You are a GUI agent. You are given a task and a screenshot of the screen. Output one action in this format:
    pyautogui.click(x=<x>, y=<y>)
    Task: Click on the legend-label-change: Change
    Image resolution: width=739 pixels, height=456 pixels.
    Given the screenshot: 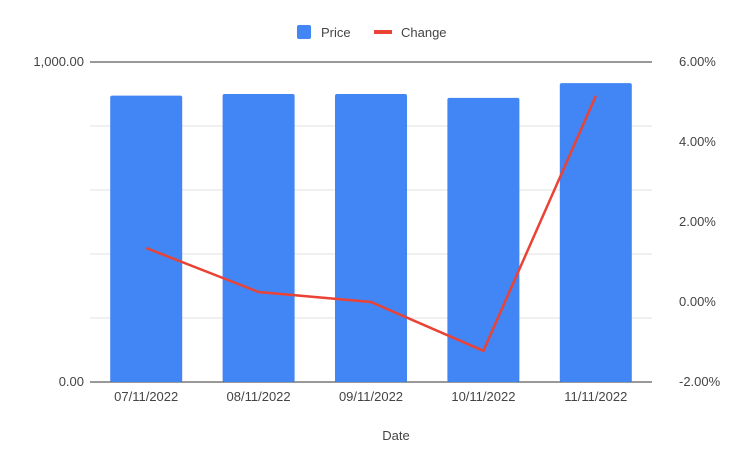 What is the action you would take?
    pyautogui.click(x=424, y=32)
    